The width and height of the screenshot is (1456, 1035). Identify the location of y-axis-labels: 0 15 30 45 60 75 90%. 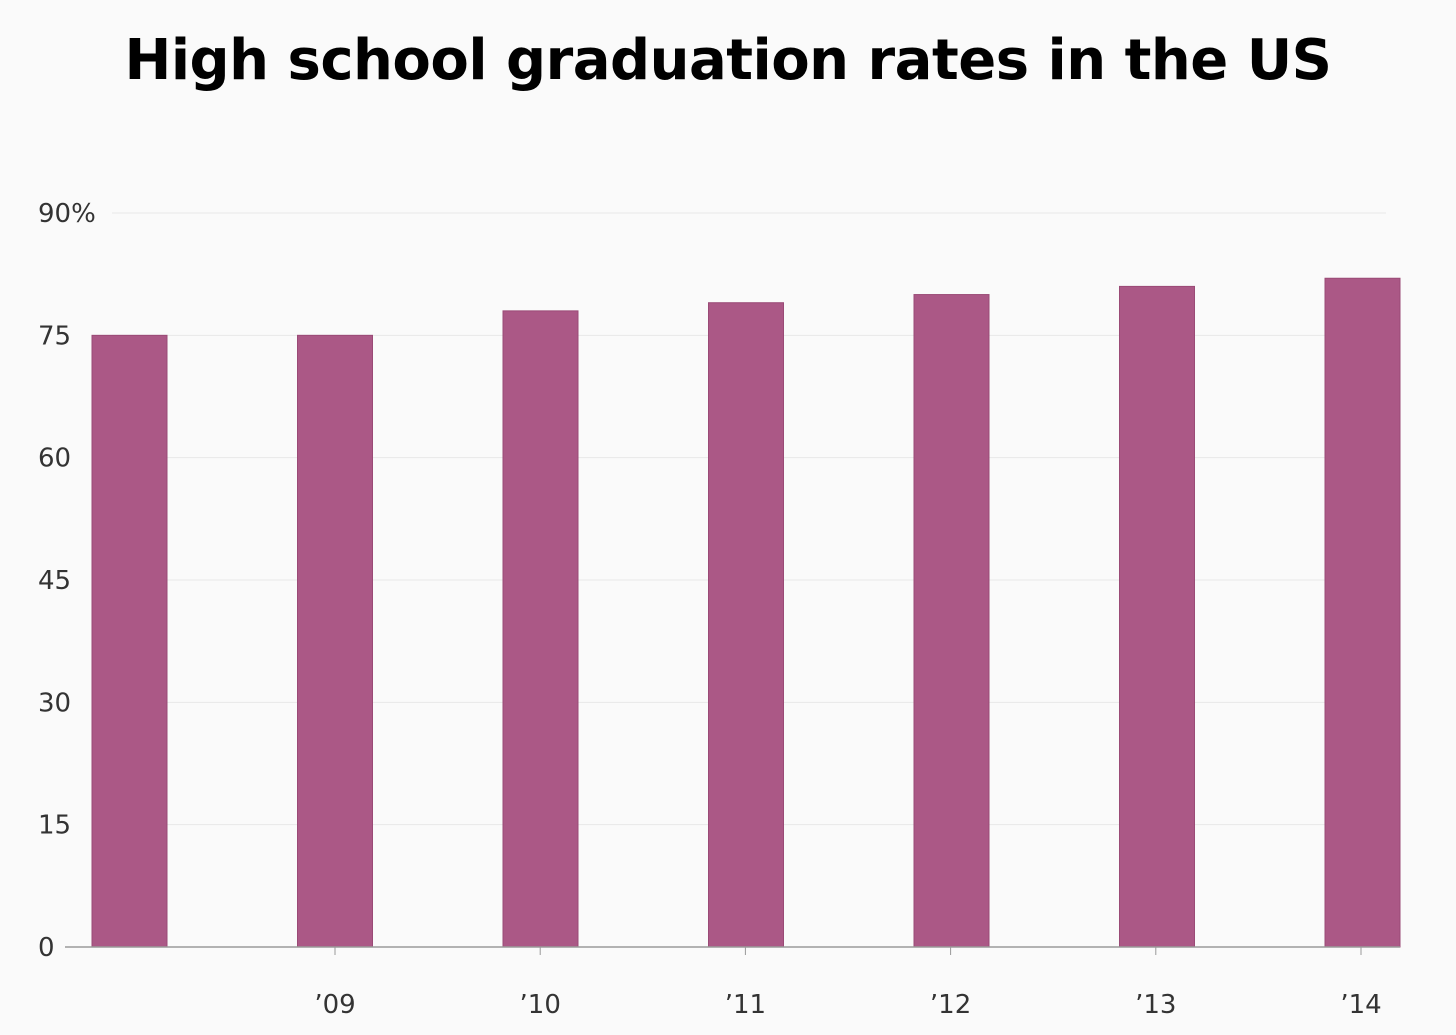
(67, 581).